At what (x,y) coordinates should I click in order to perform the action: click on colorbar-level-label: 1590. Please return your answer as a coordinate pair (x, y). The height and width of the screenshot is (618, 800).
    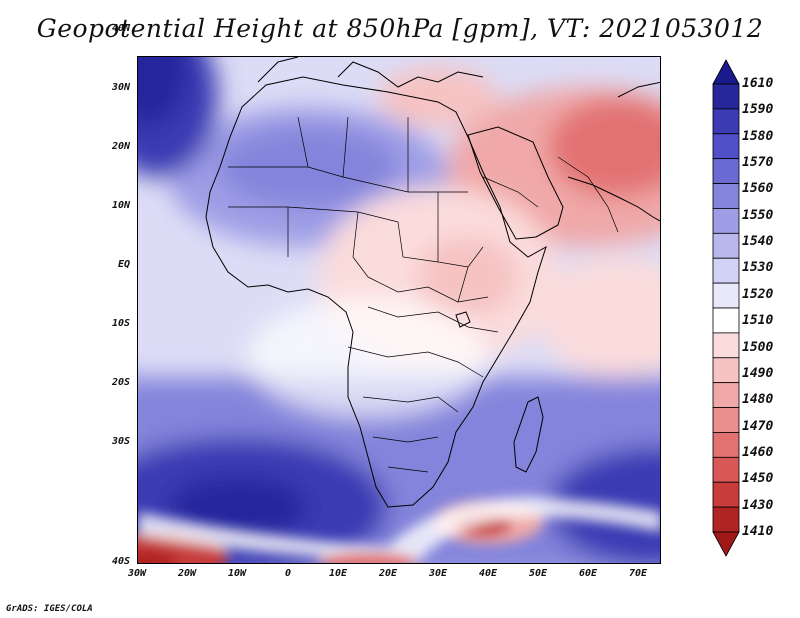
    Looking at the image, I should click on (758, 110).